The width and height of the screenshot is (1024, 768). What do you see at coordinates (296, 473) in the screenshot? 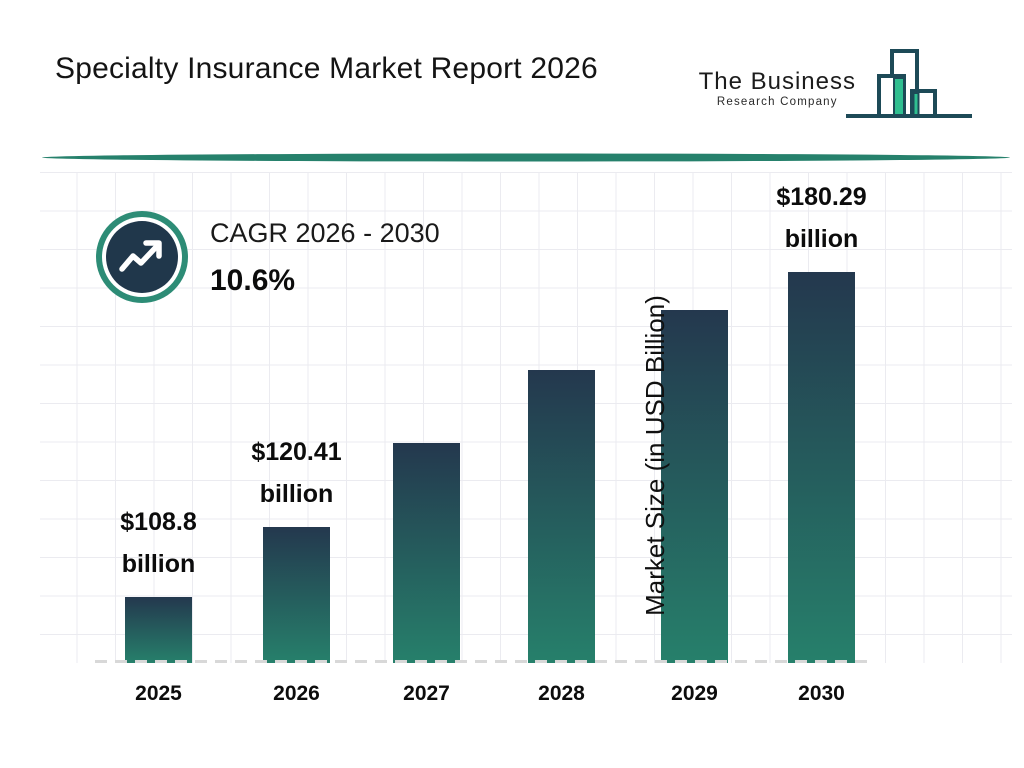
I see `value-label-2026: $120.41 billion` at bounding box center [296, 473].